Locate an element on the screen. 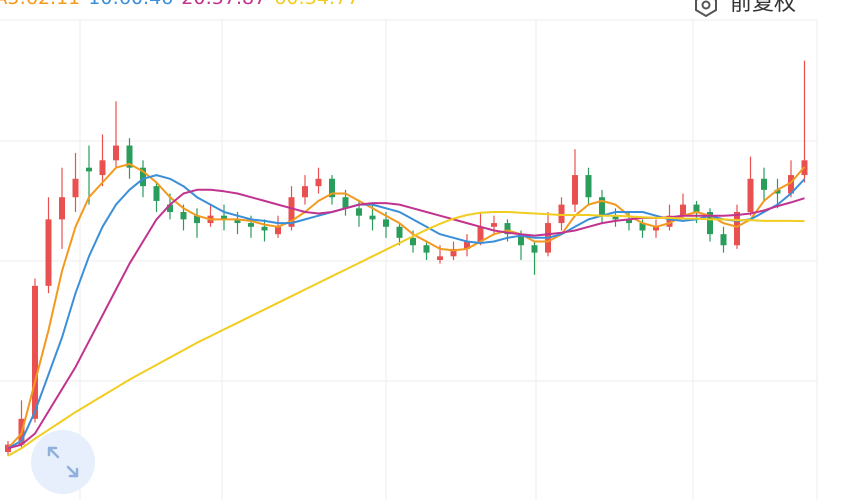 The width and height of the screenshot is (841, 500). adjust-button: 前复权 is located at coordinates (745, 9).